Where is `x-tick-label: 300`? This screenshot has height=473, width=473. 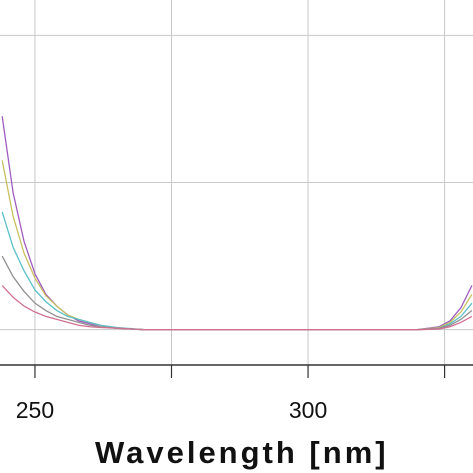
x-tick-label: 300 is located at coordinates (308, 410).